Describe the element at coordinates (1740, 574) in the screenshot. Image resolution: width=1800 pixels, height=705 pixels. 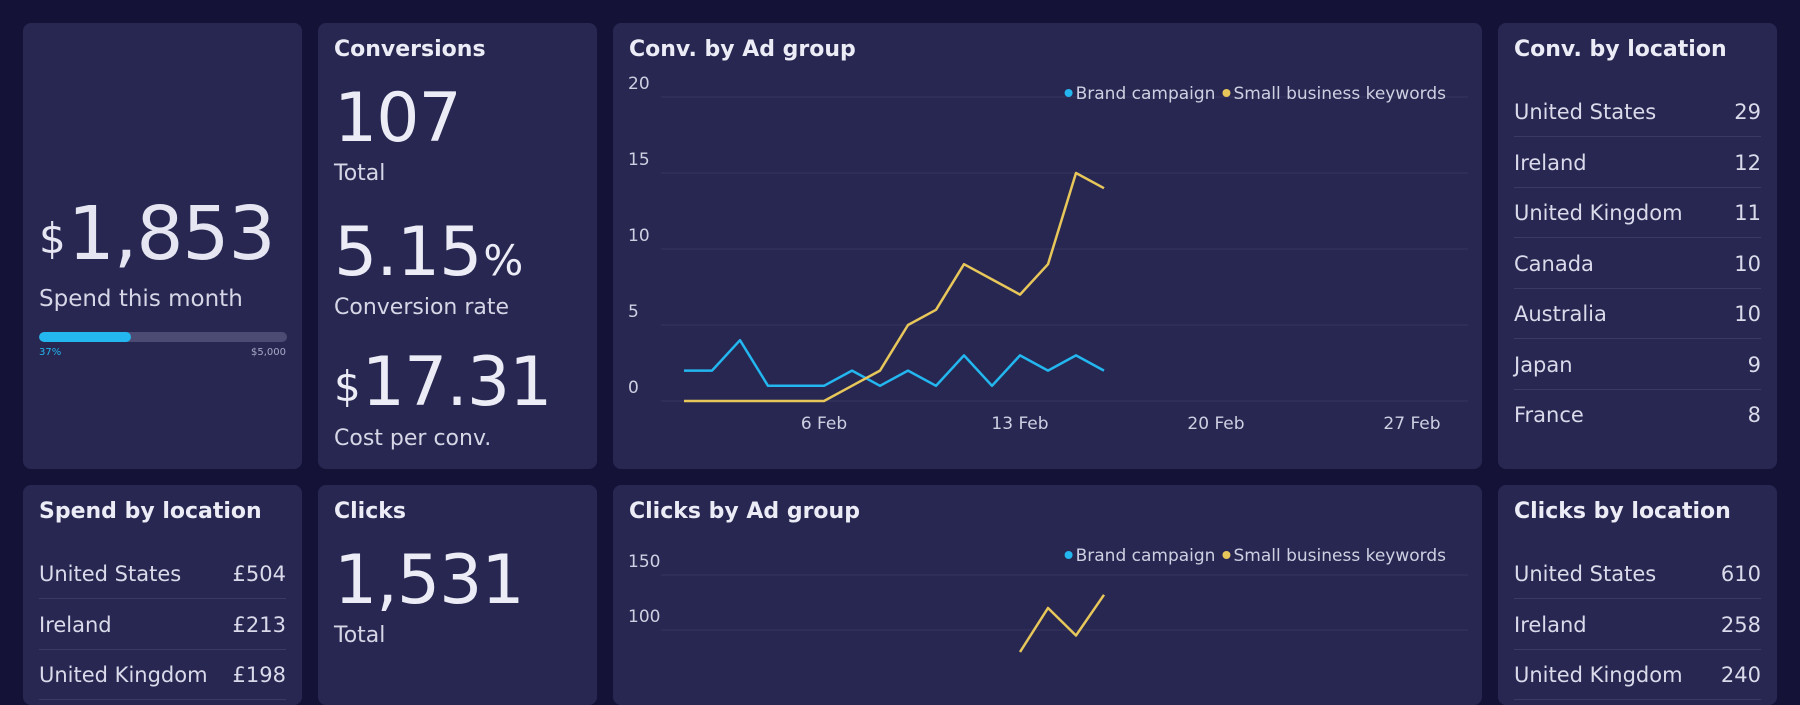
I see `location-value: 610` at that location.